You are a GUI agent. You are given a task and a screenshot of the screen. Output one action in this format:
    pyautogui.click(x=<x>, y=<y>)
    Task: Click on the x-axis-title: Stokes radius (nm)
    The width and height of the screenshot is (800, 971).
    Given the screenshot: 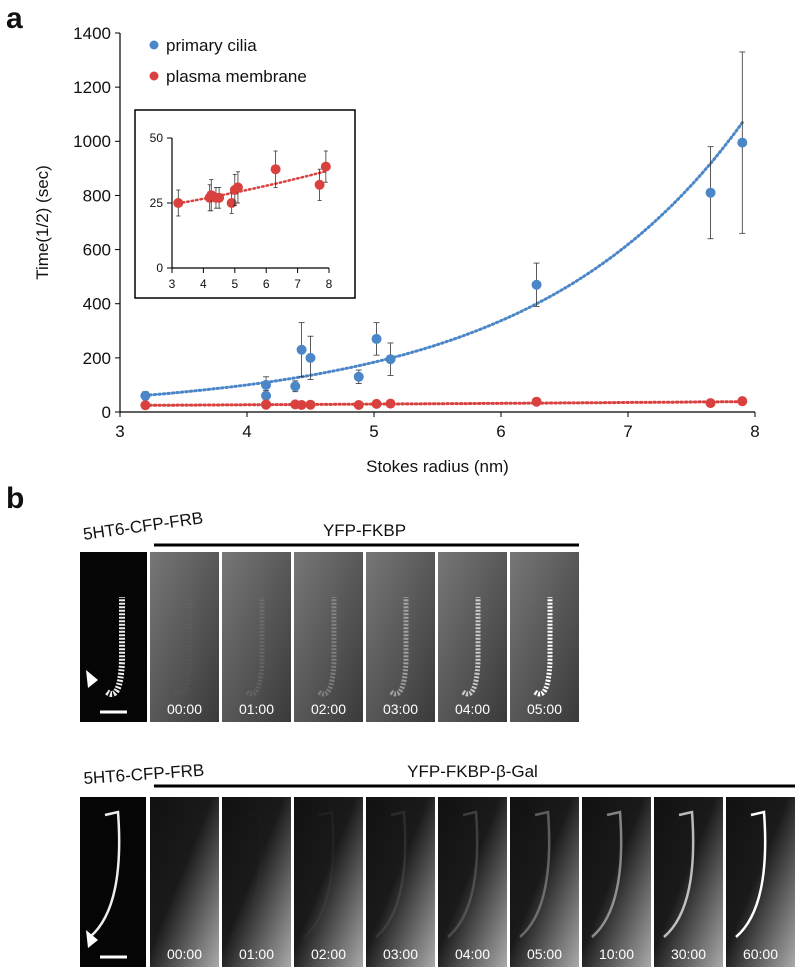 What is the action you would take?
    pyautogui.click(x=437, y=466)
    